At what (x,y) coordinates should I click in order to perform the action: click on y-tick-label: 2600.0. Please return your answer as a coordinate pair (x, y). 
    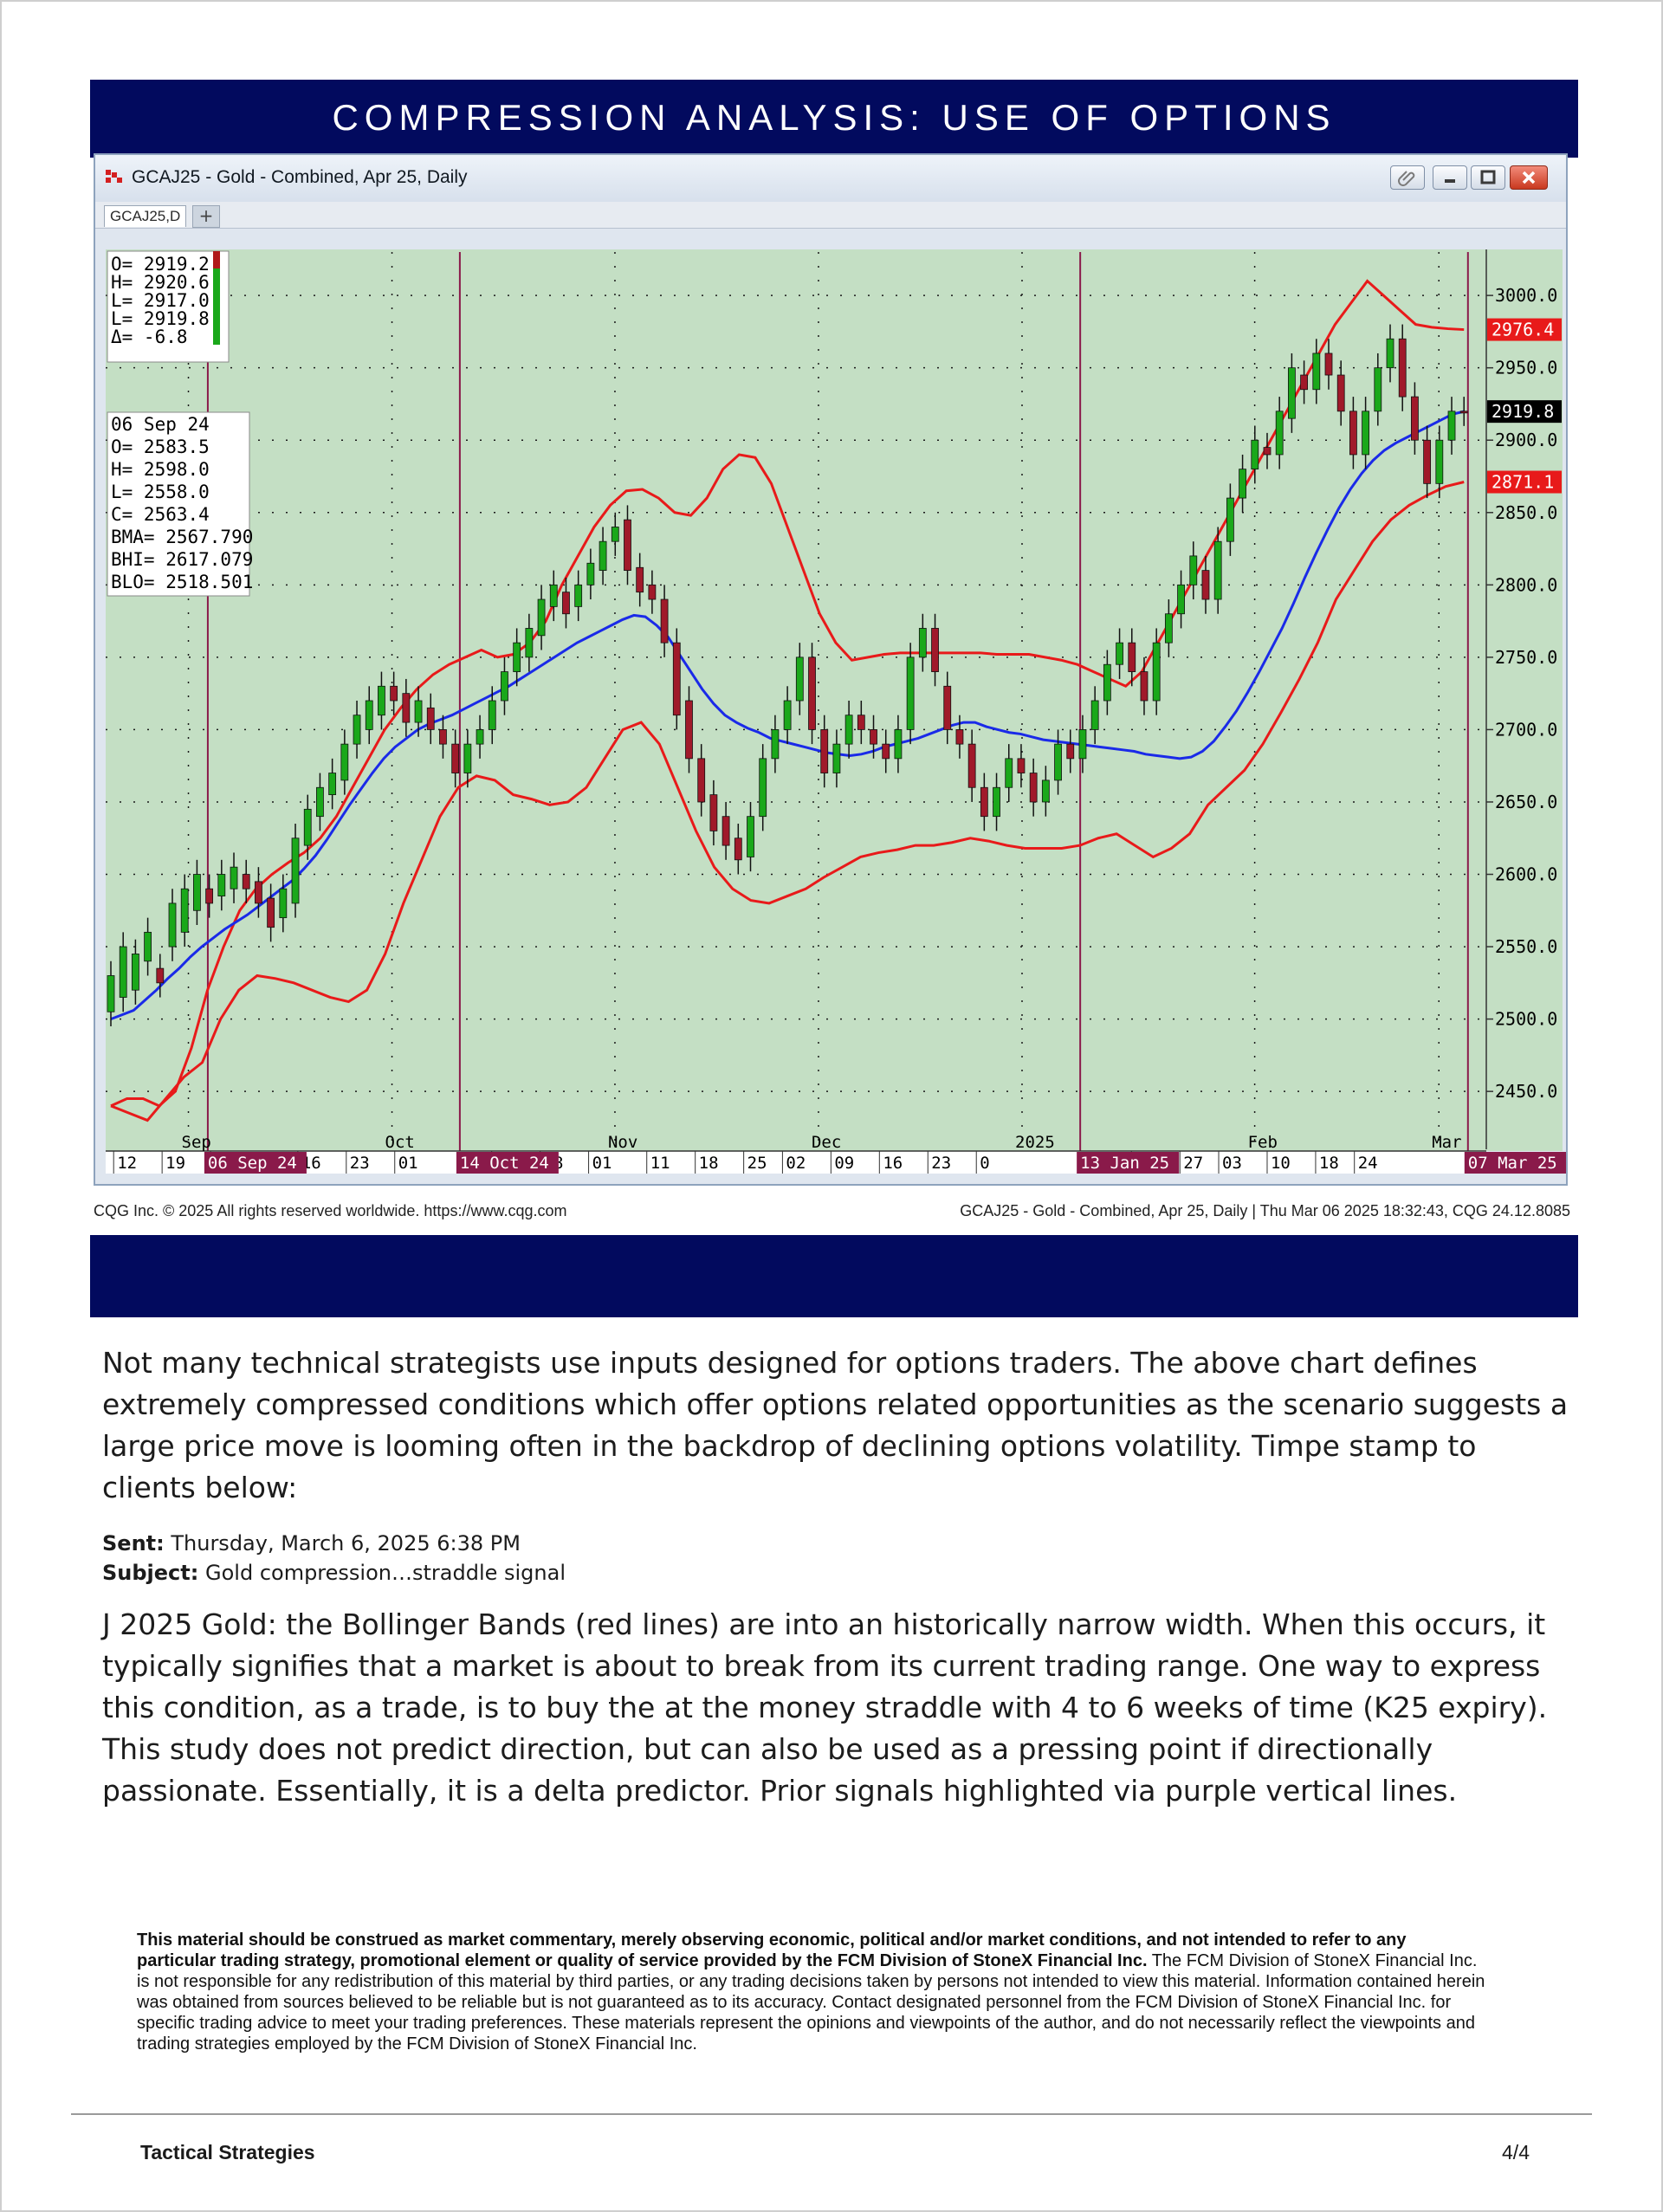
    Looking at the image, I should click on (1526, 874).